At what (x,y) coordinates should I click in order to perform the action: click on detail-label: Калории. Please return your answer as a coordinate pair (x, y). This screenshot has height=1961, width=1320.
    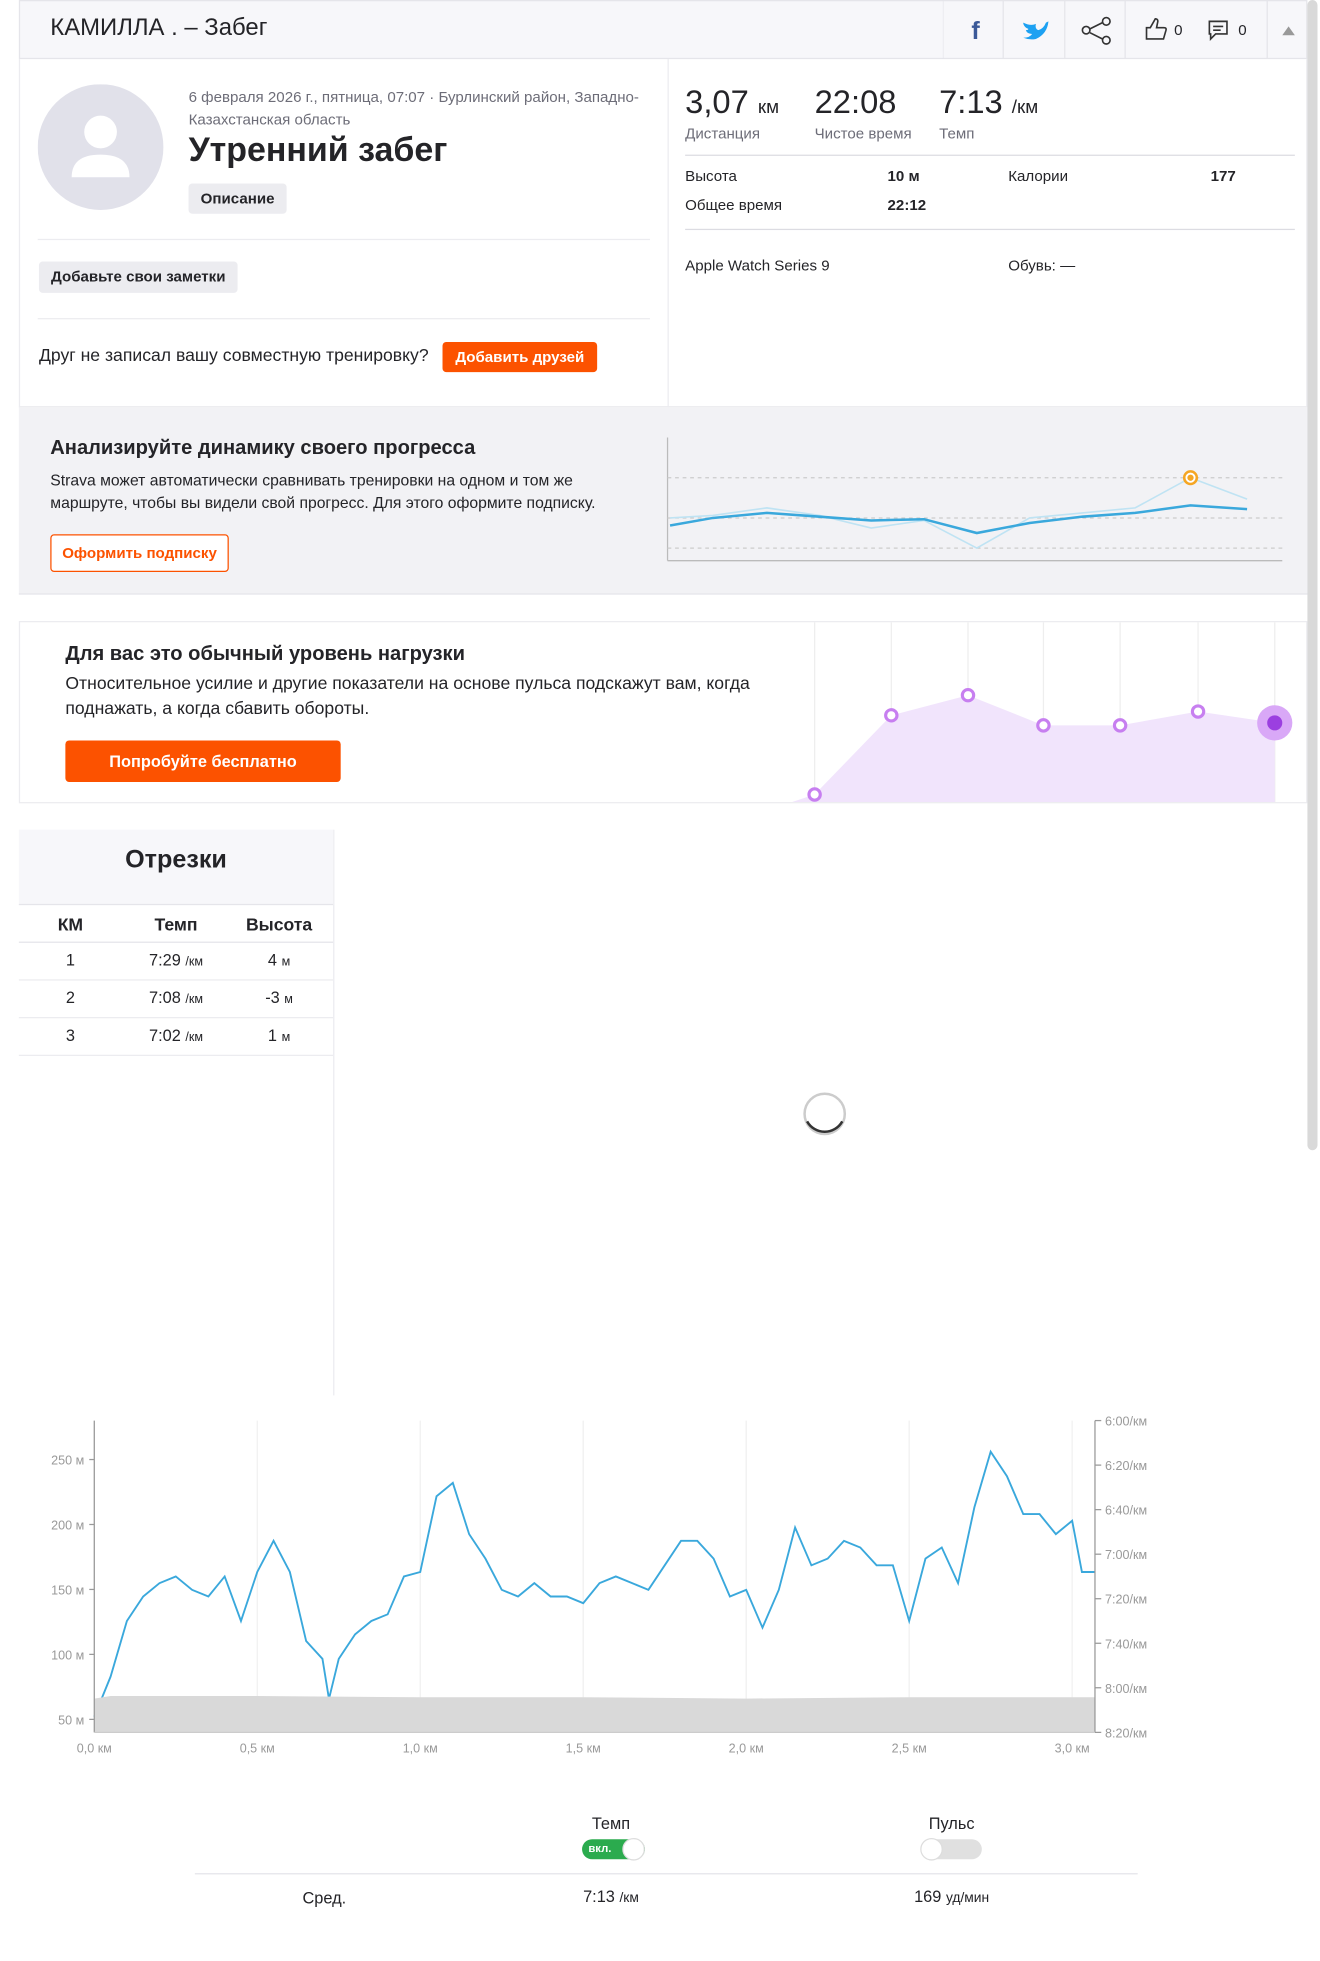
    Looking at the image, I should click on (1038, 176).